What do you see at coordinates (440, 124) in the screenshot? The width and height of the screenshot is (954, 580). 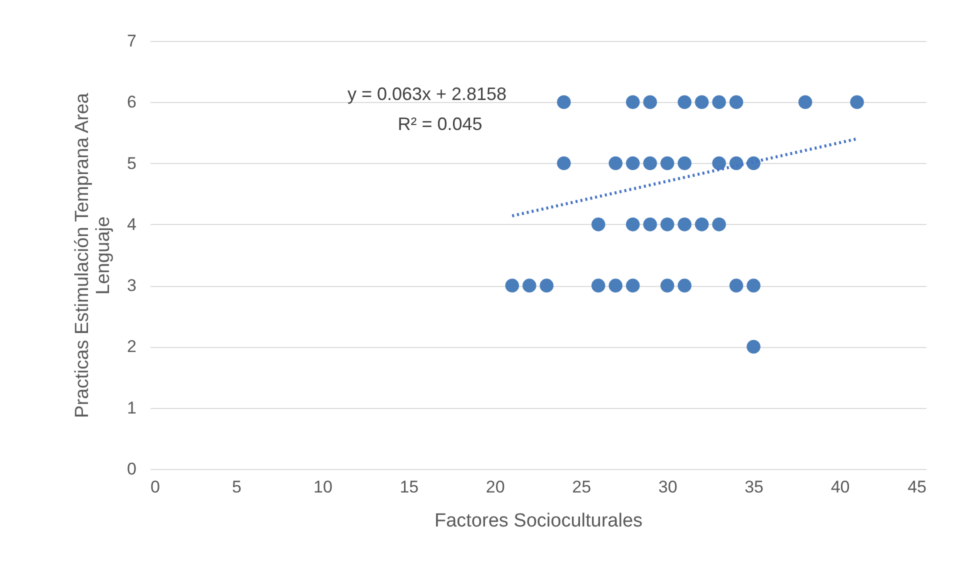 I see `annotation: R² = 0.045` at bounding box center [440, 124].